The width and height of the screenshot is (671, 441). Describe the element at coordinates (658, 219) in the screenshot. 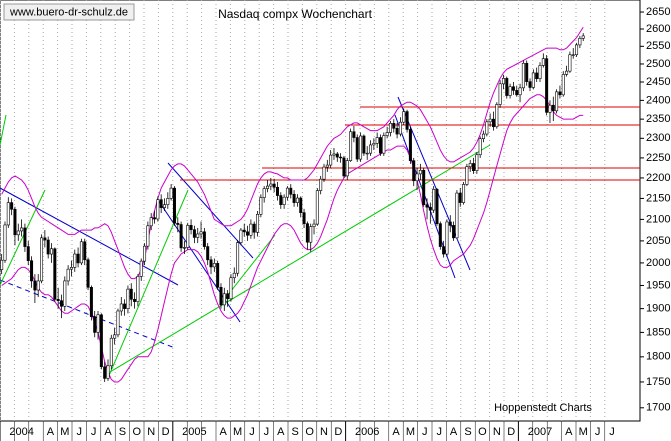

I see `y-tick-label: 2100` at that location.